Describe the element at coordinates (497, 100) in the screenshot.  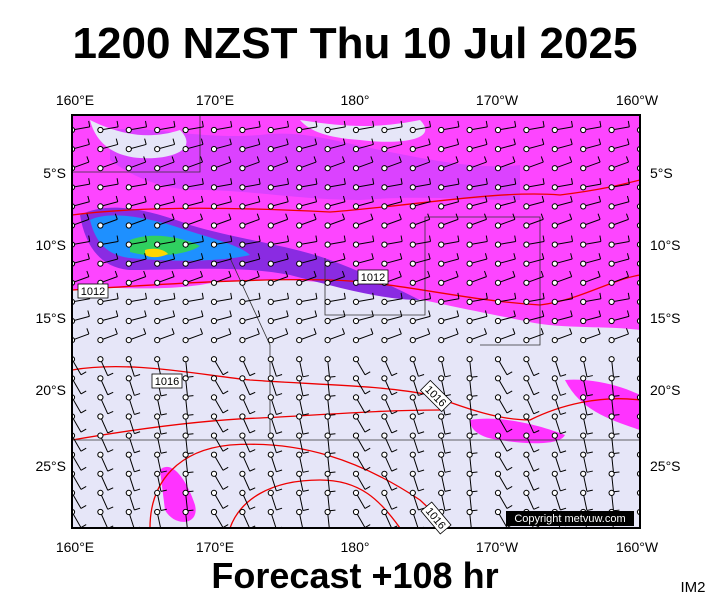
I see `lon-label: 170°W` at that location.